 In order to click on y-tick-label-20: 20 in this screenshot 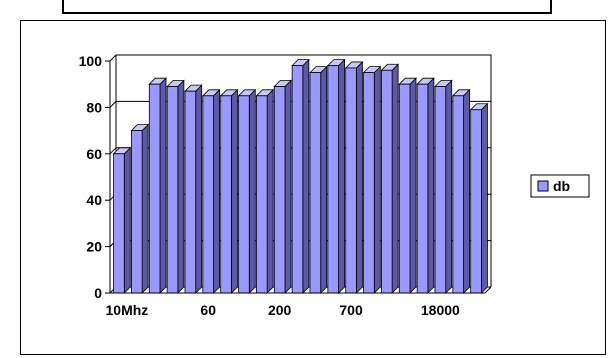, I will do `click(94, 247)`.